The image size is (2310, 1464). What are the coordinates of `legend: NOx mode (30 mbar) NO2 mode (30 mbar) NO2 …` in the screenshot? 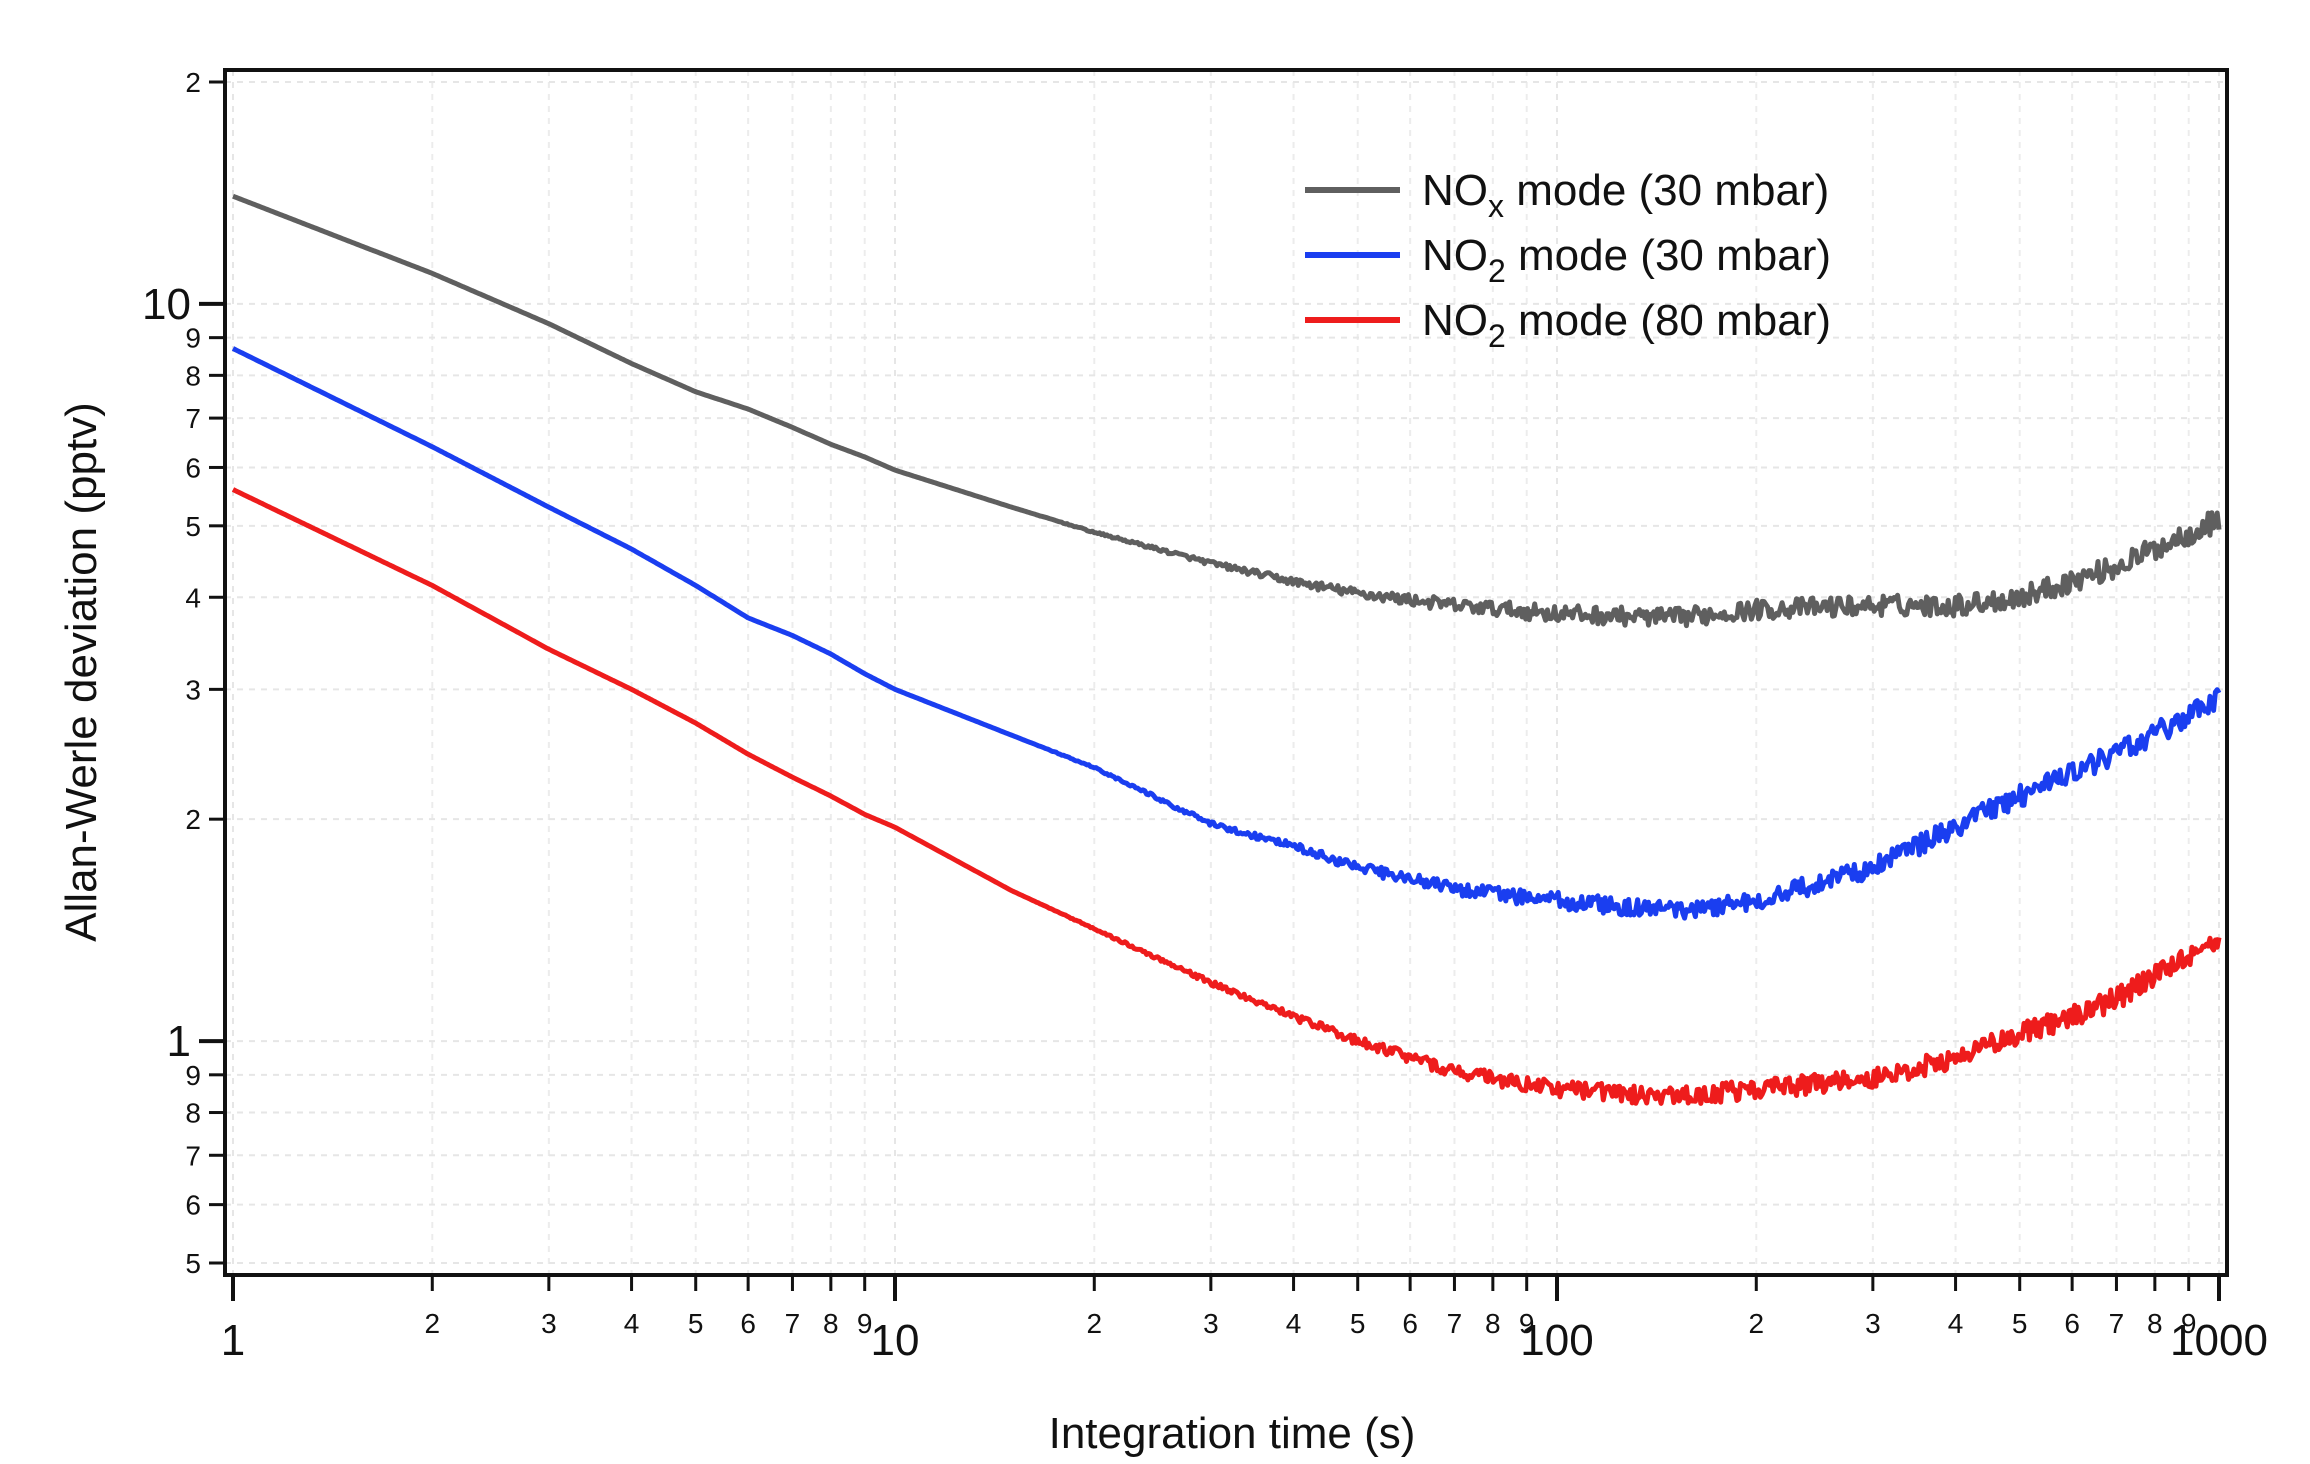 It's located at (1568, 260).